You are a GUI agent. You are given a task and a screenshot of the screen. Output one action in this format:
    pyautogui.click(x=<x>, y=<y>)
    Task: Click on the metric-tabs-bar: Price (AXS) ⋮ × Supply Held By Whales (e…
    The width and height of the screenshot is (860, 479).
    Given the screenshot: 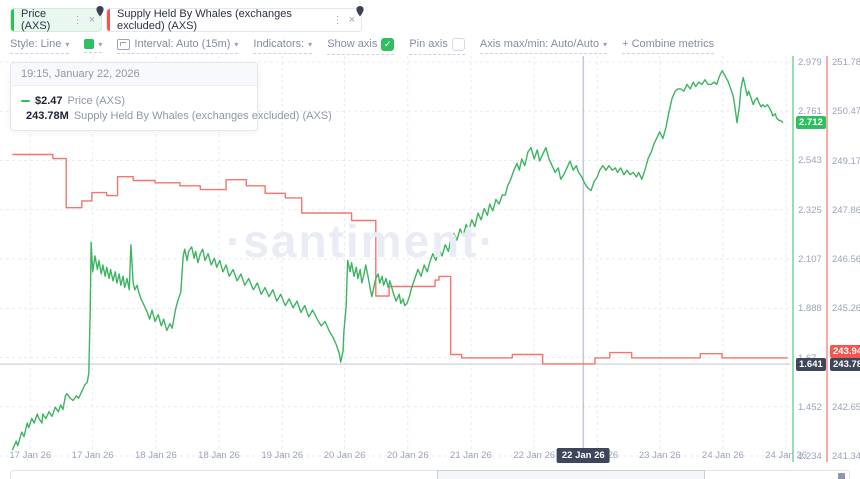 What is the action you would take?
    pyautogui.click(x=430, y=17)
    